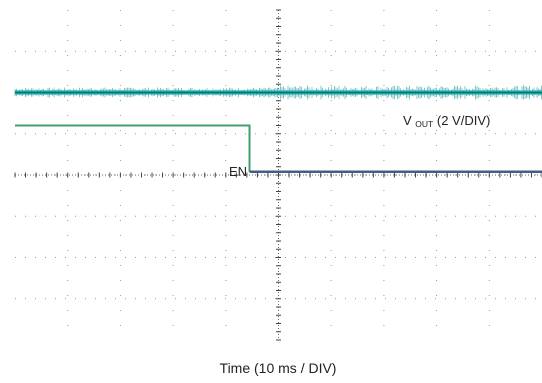  Describe the element at coordinates (407, 120) in the screenshot. I see `vout-label-main: V` at that location.